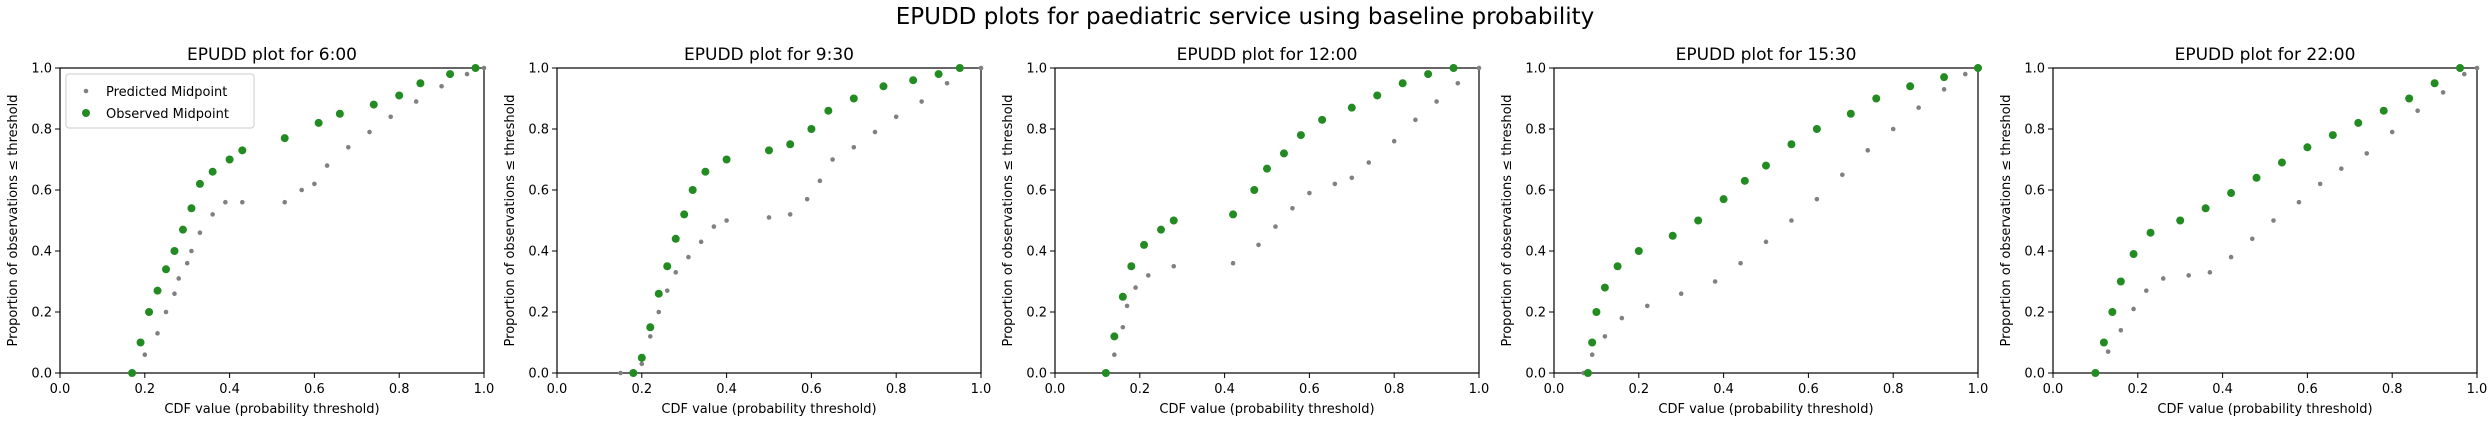 The height and width of the screenshot is (425, 2490). What do you see at coordinates (1008, 221) in the screenshot?
I see `y-axis-label: Proportion of observations ≤ threshold` at bounding box center [1008, 221].